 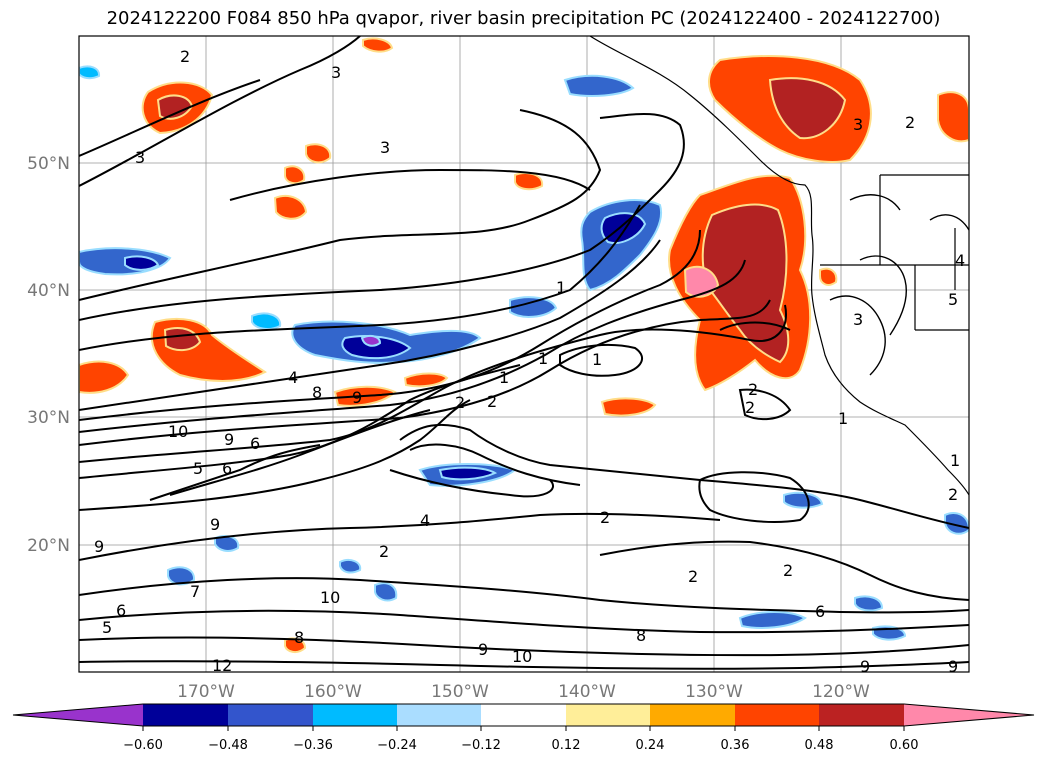 I want to click on lat-label-50n: 50°N, so click(x=48, y=164).